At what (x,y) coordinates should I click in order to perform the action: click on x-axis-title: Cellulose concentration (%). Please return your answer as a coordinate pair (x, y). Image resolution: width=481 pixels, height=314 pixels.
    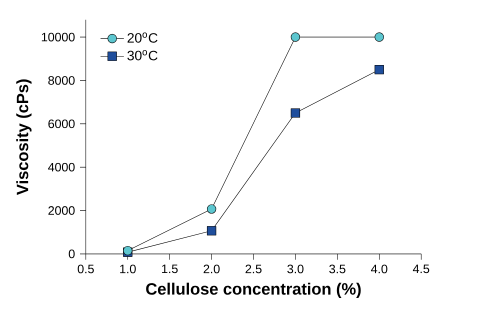
    Looking at the image, I should click on (253, 290).